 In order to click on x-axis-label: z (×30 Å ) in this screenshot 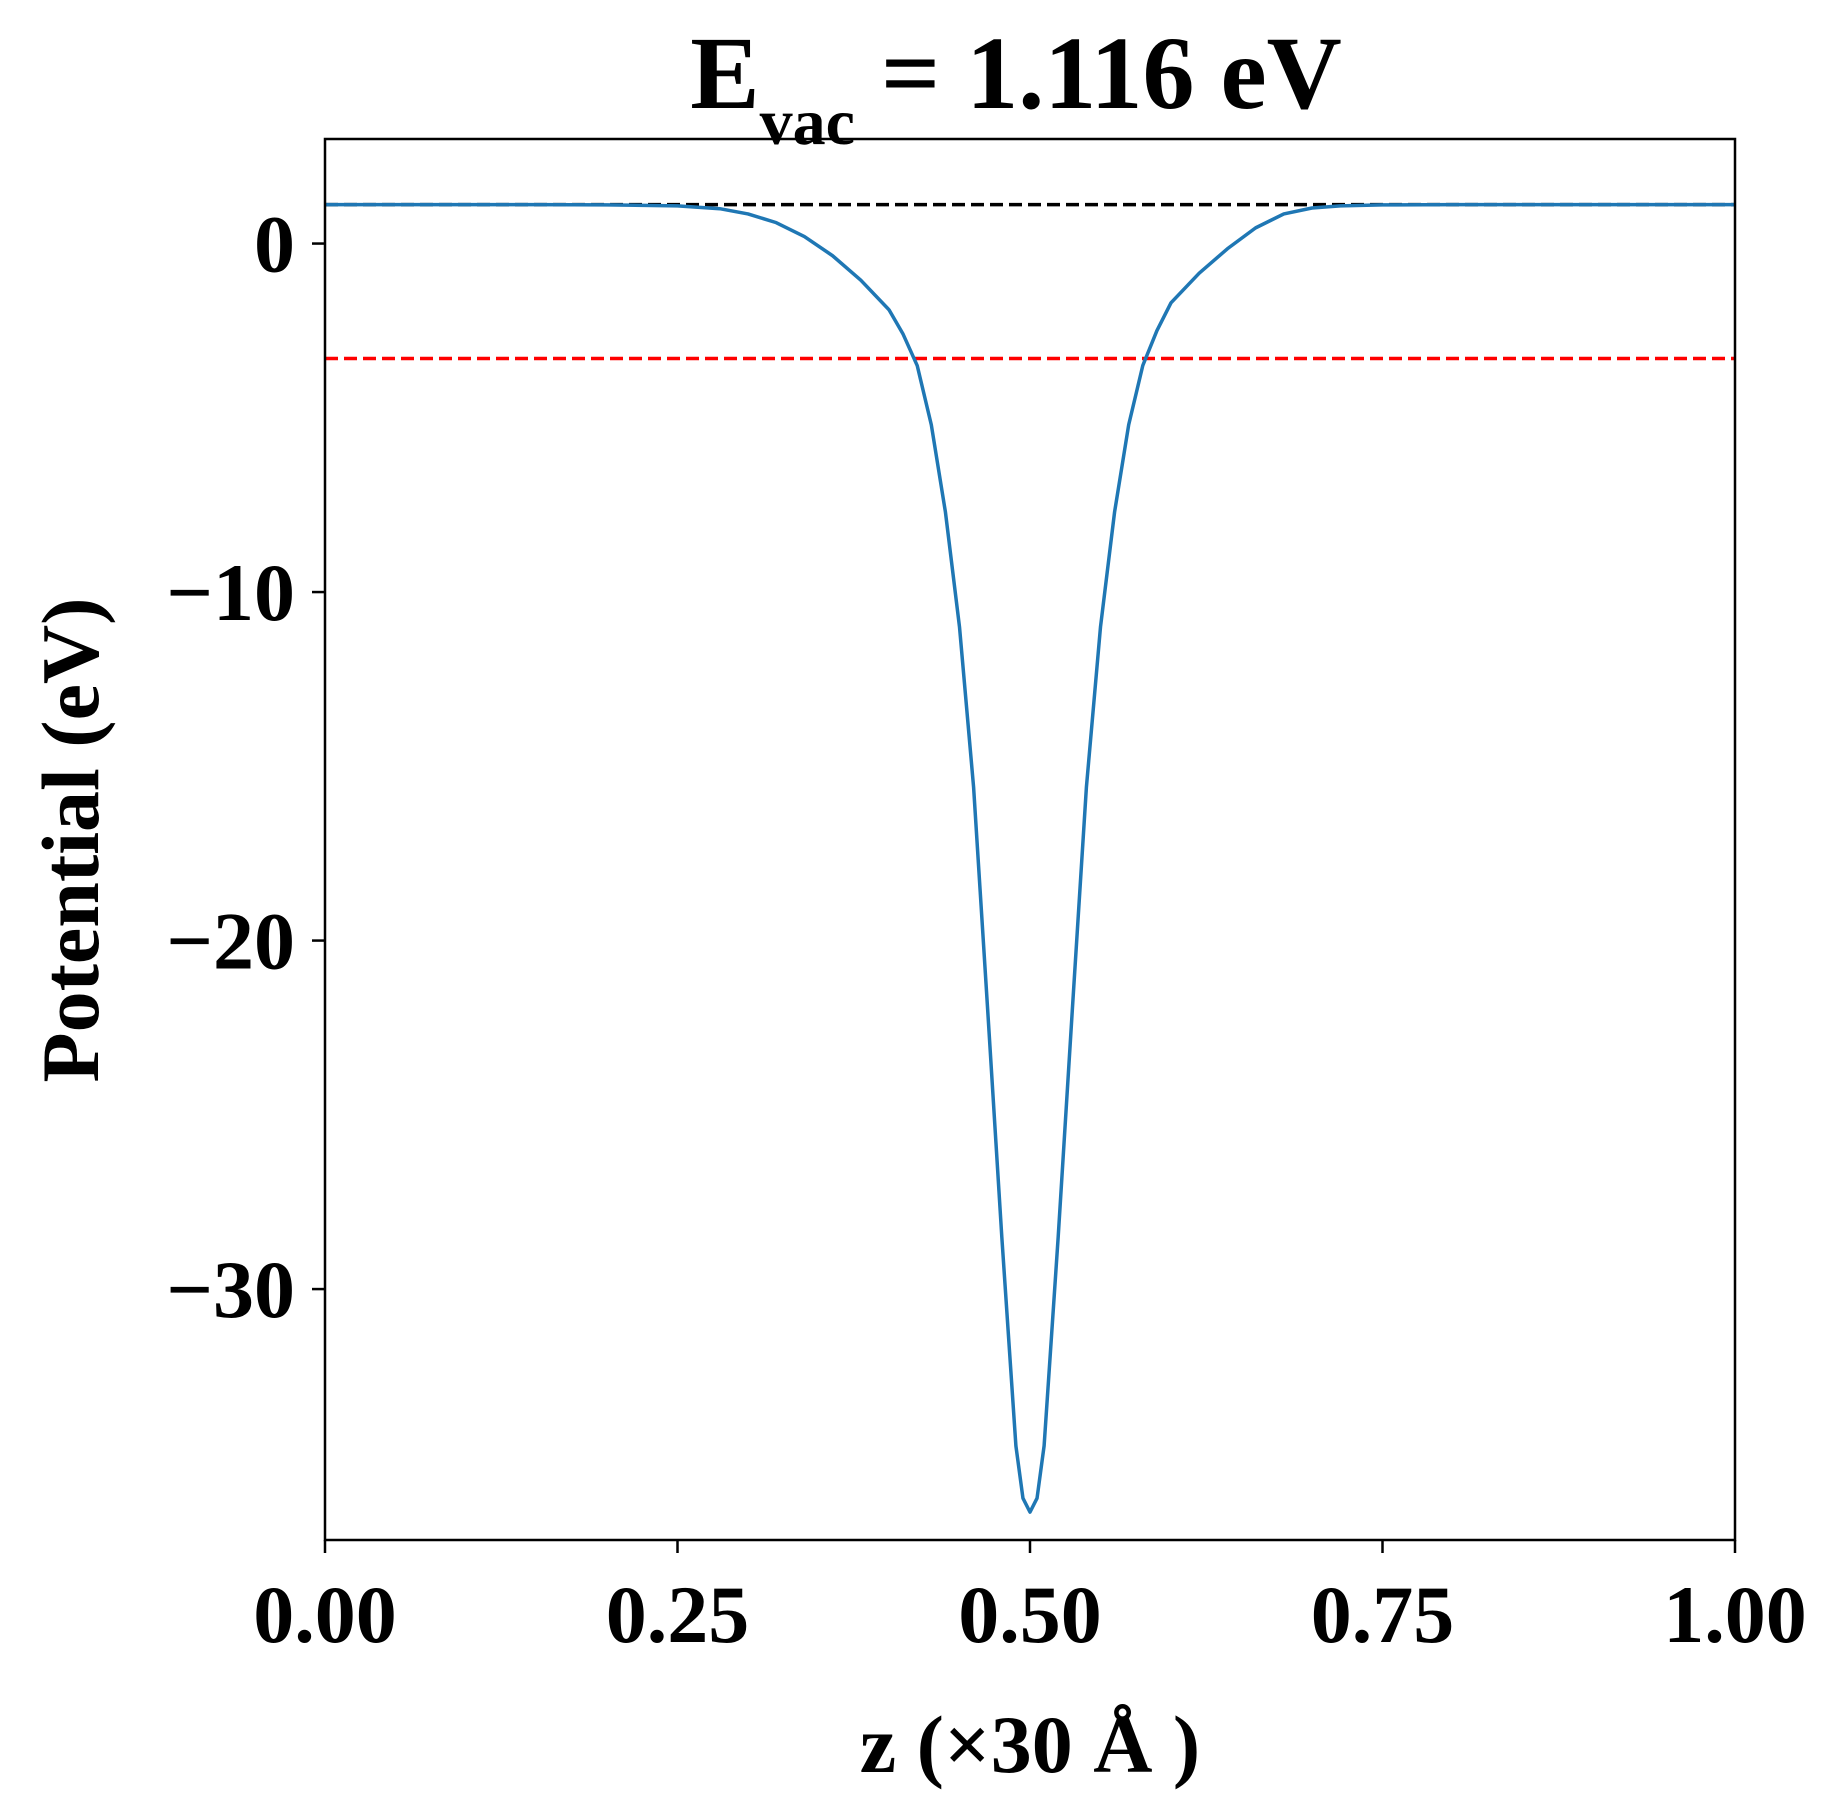, I will do `click(1030, 1744)`.